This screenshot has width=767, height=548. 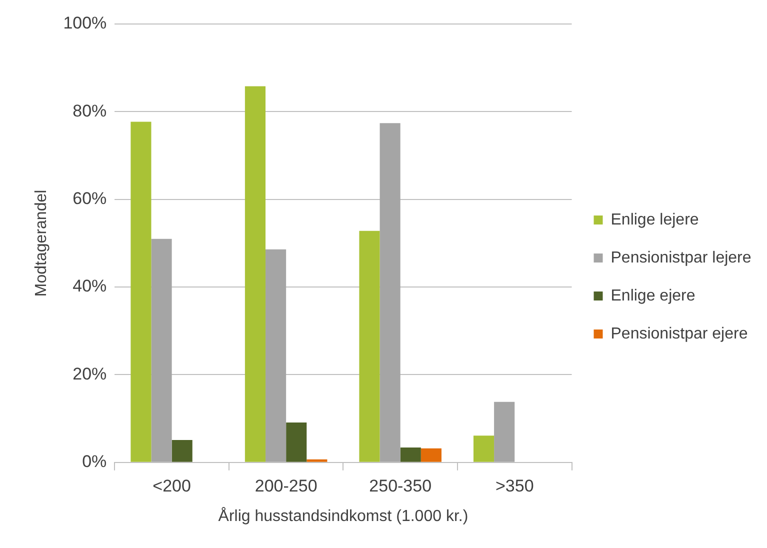 I want to click on y-tick-label: 80%, so click(x=89, y=110).